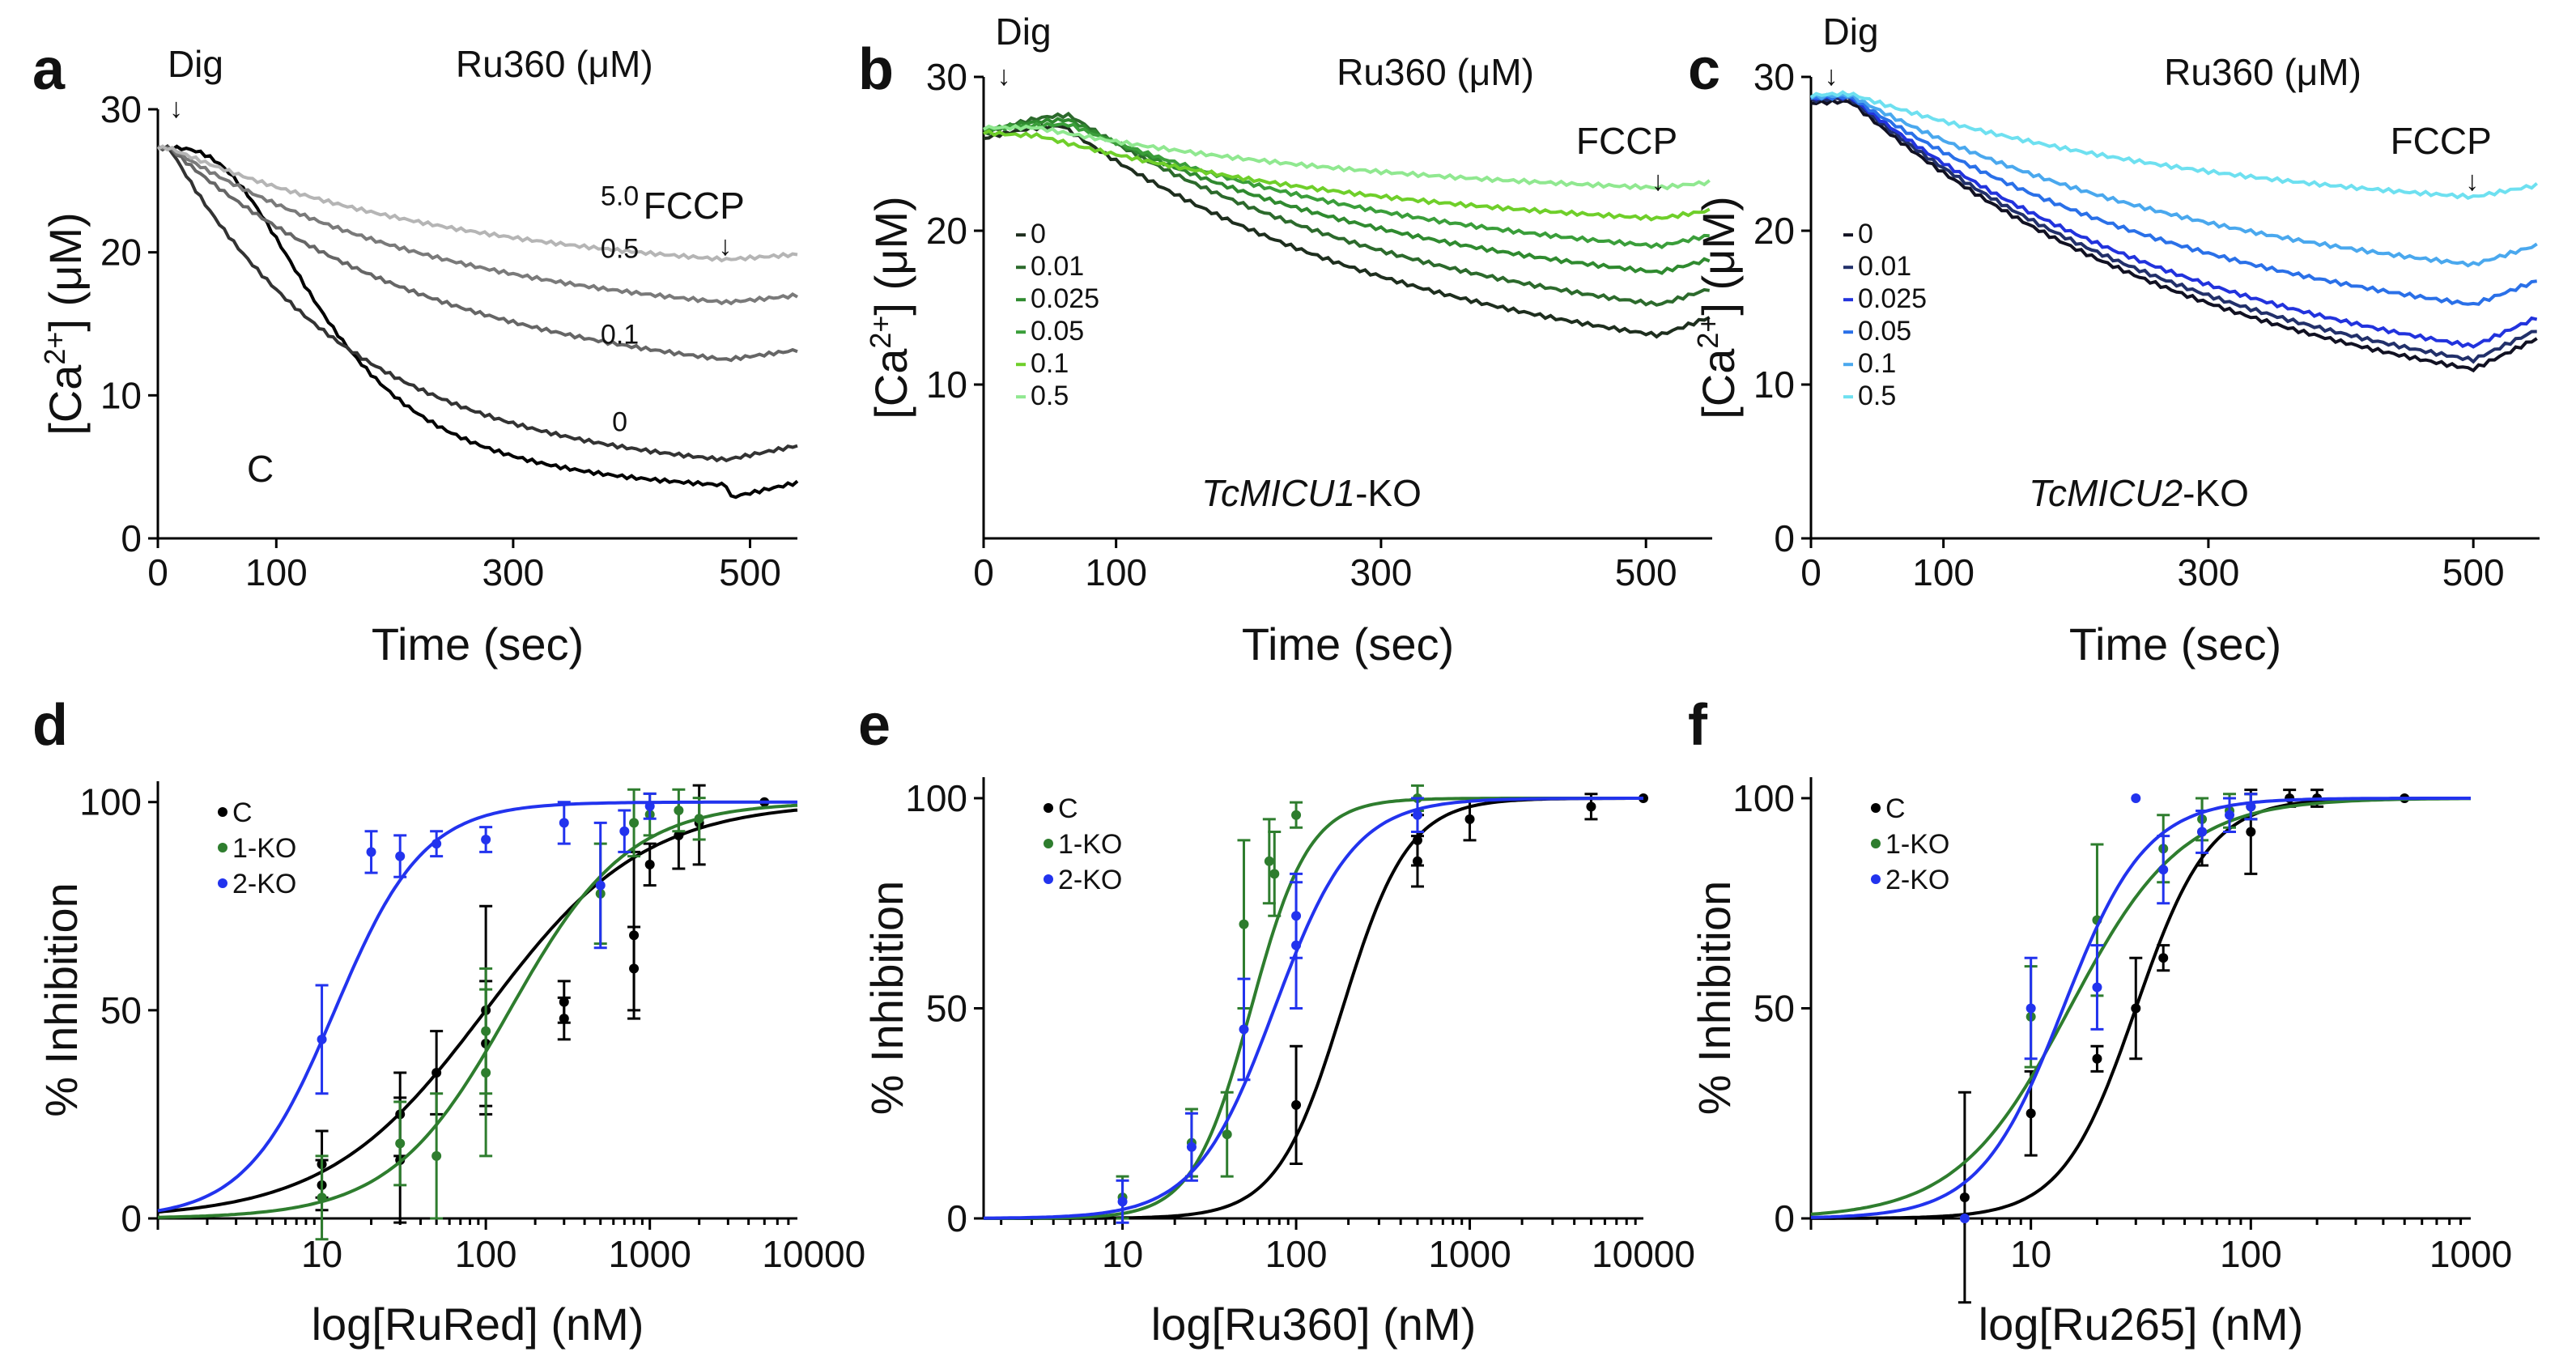 This screenshot has width=2576, height=1369. I want to click on panel-letter-a: a, so click(49, 69).